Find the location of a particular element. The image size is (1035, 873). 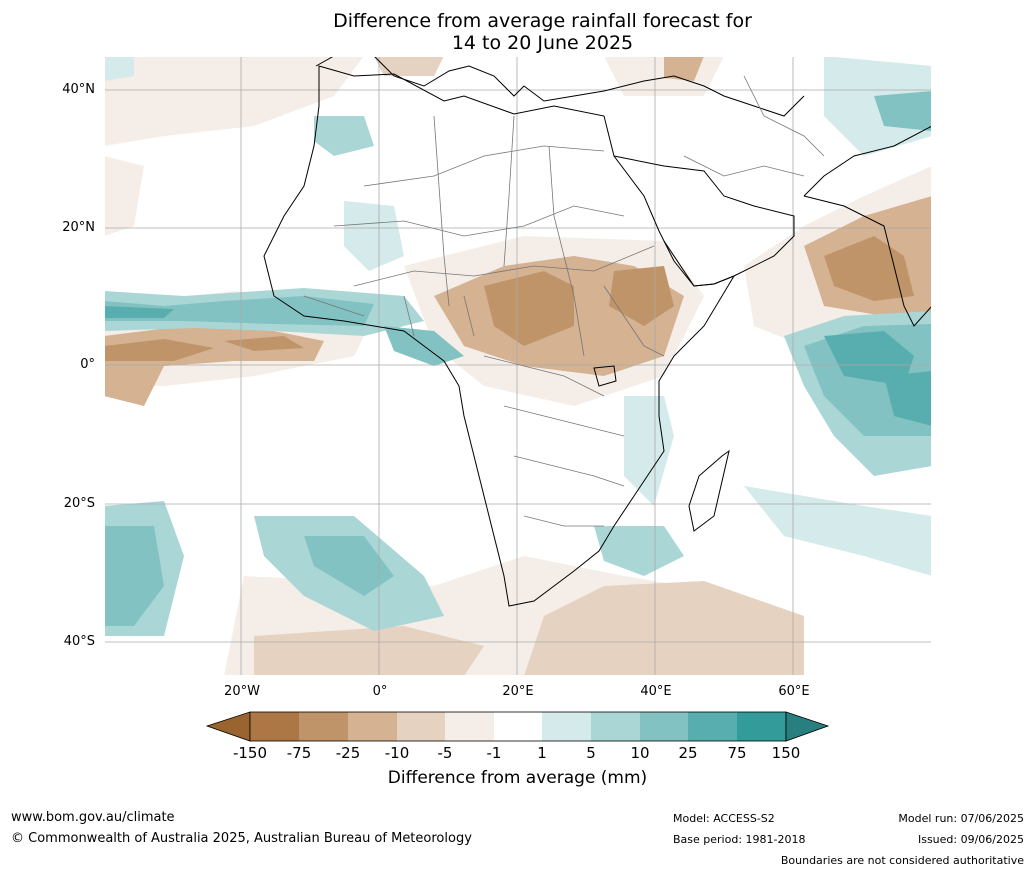

footer-issued: Issued: 09/06/2025 is located at coordinates (970, 839).